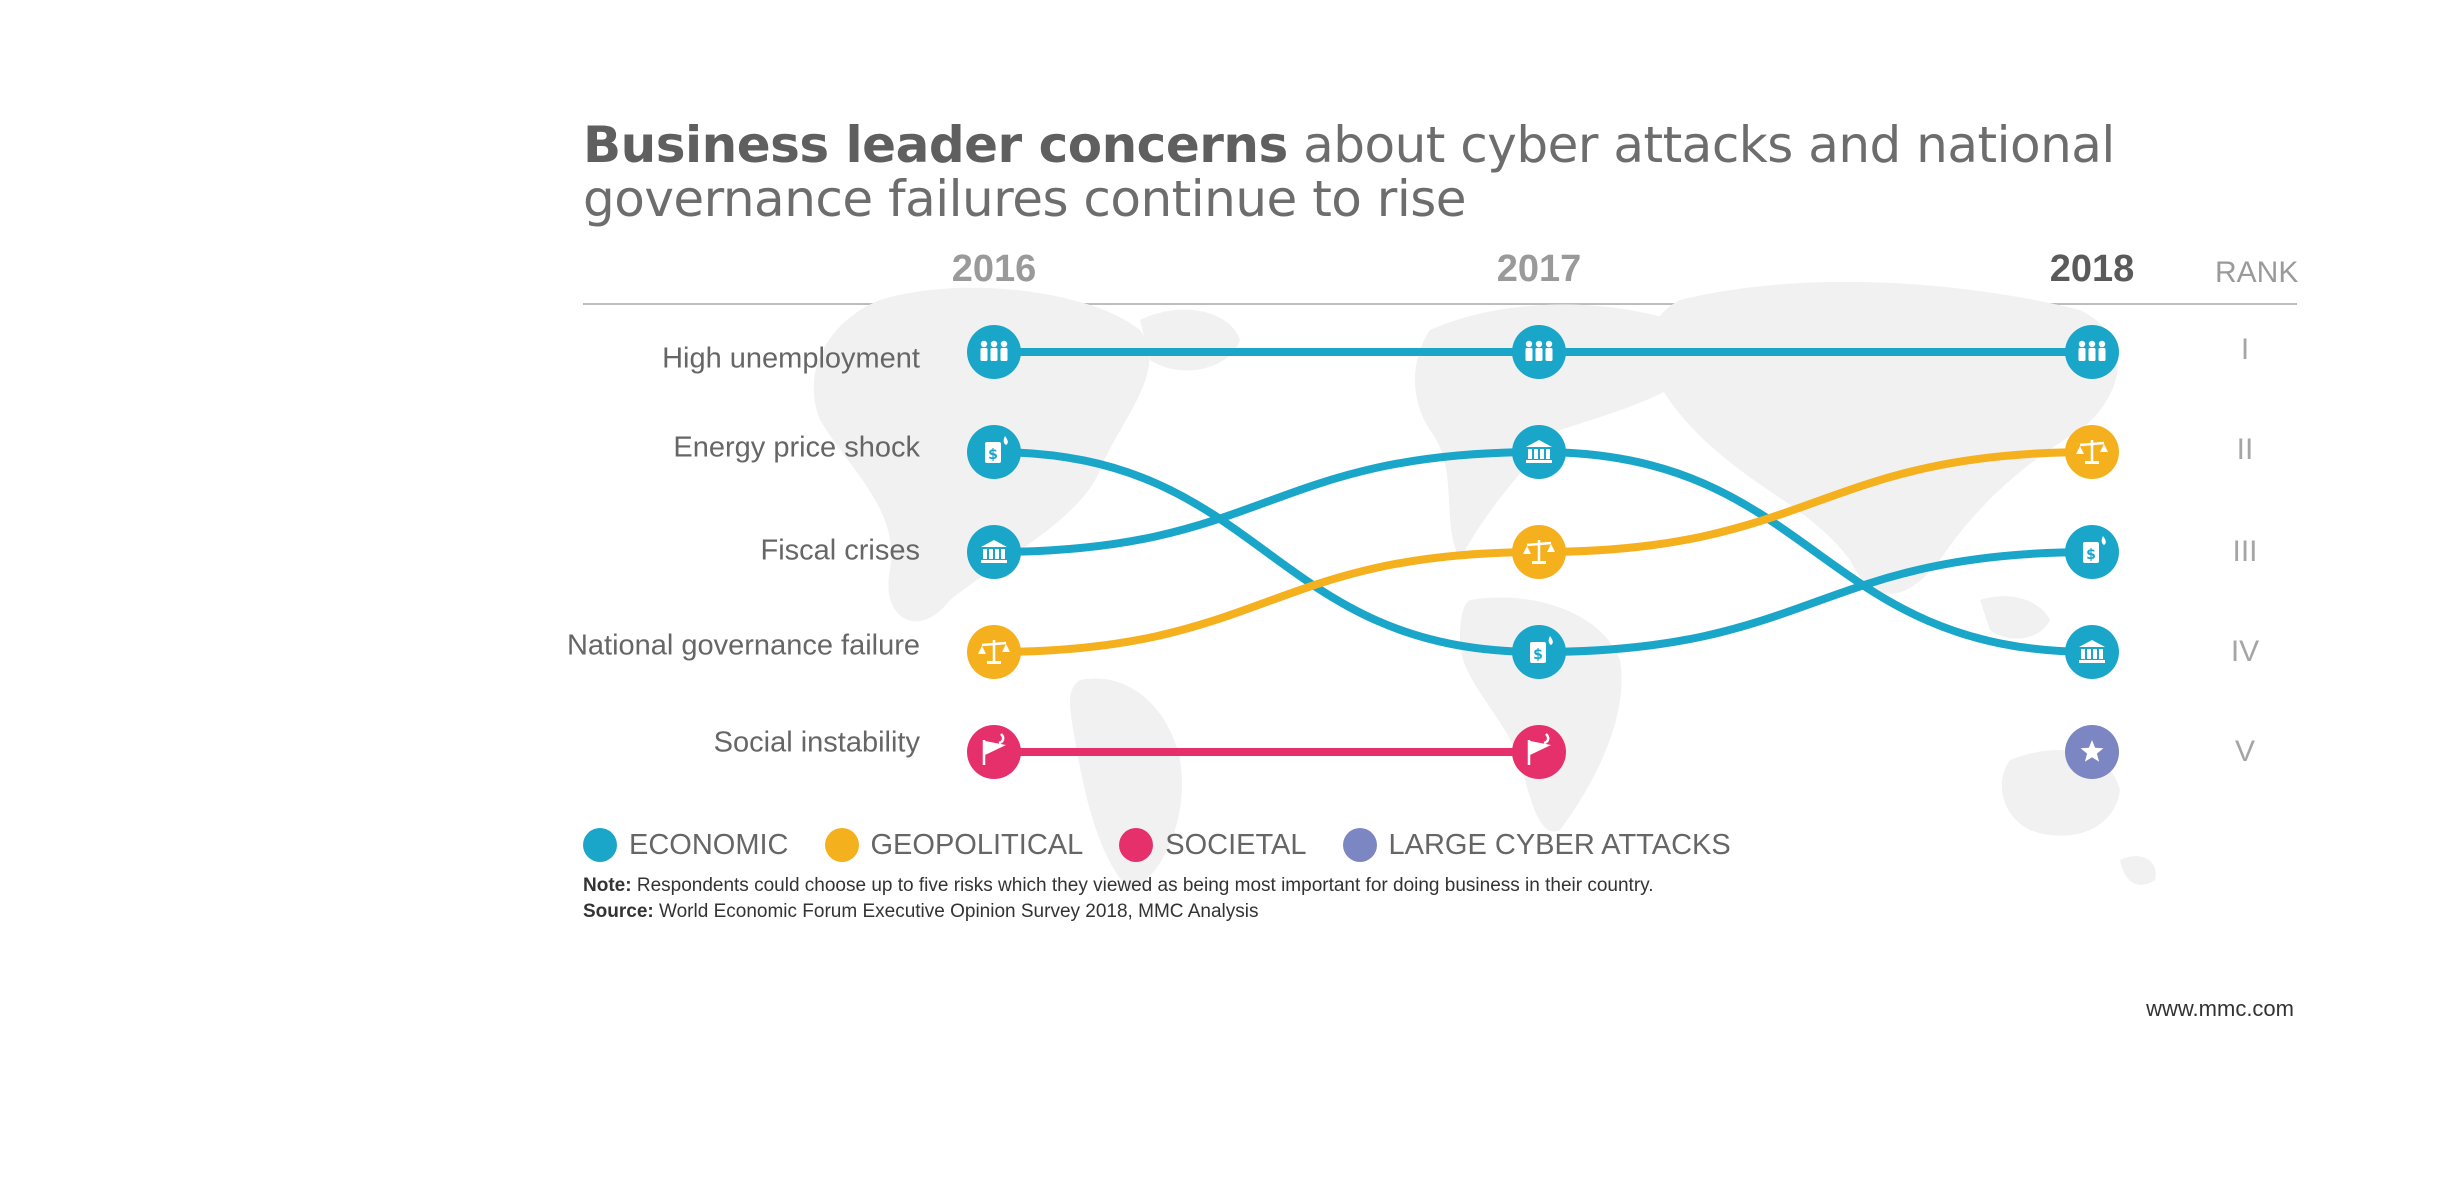 The height and width of the screenshot is (1195, 2438). I want to click on marker-national-governance-failure-2018, so click(2092, 452).